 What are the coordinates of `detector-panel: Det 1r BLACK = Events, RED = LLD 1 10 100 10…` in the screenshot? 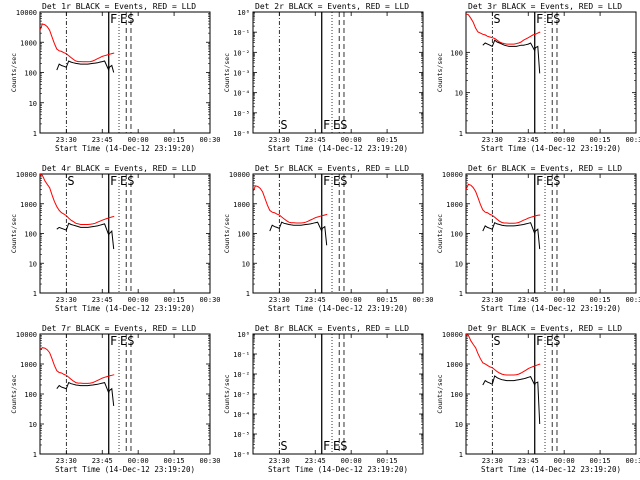 It's located at (115, 77).